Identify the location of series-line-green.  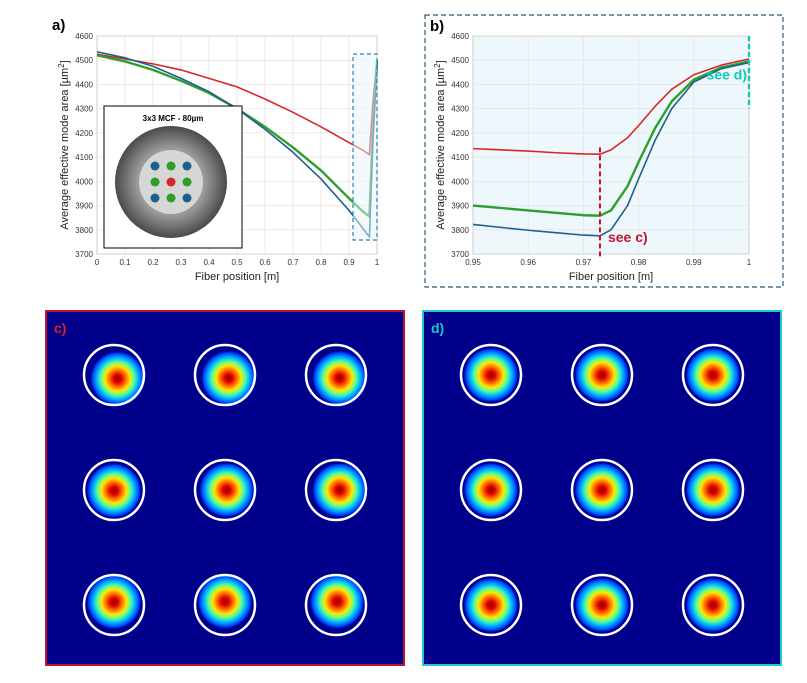
(611, 138).